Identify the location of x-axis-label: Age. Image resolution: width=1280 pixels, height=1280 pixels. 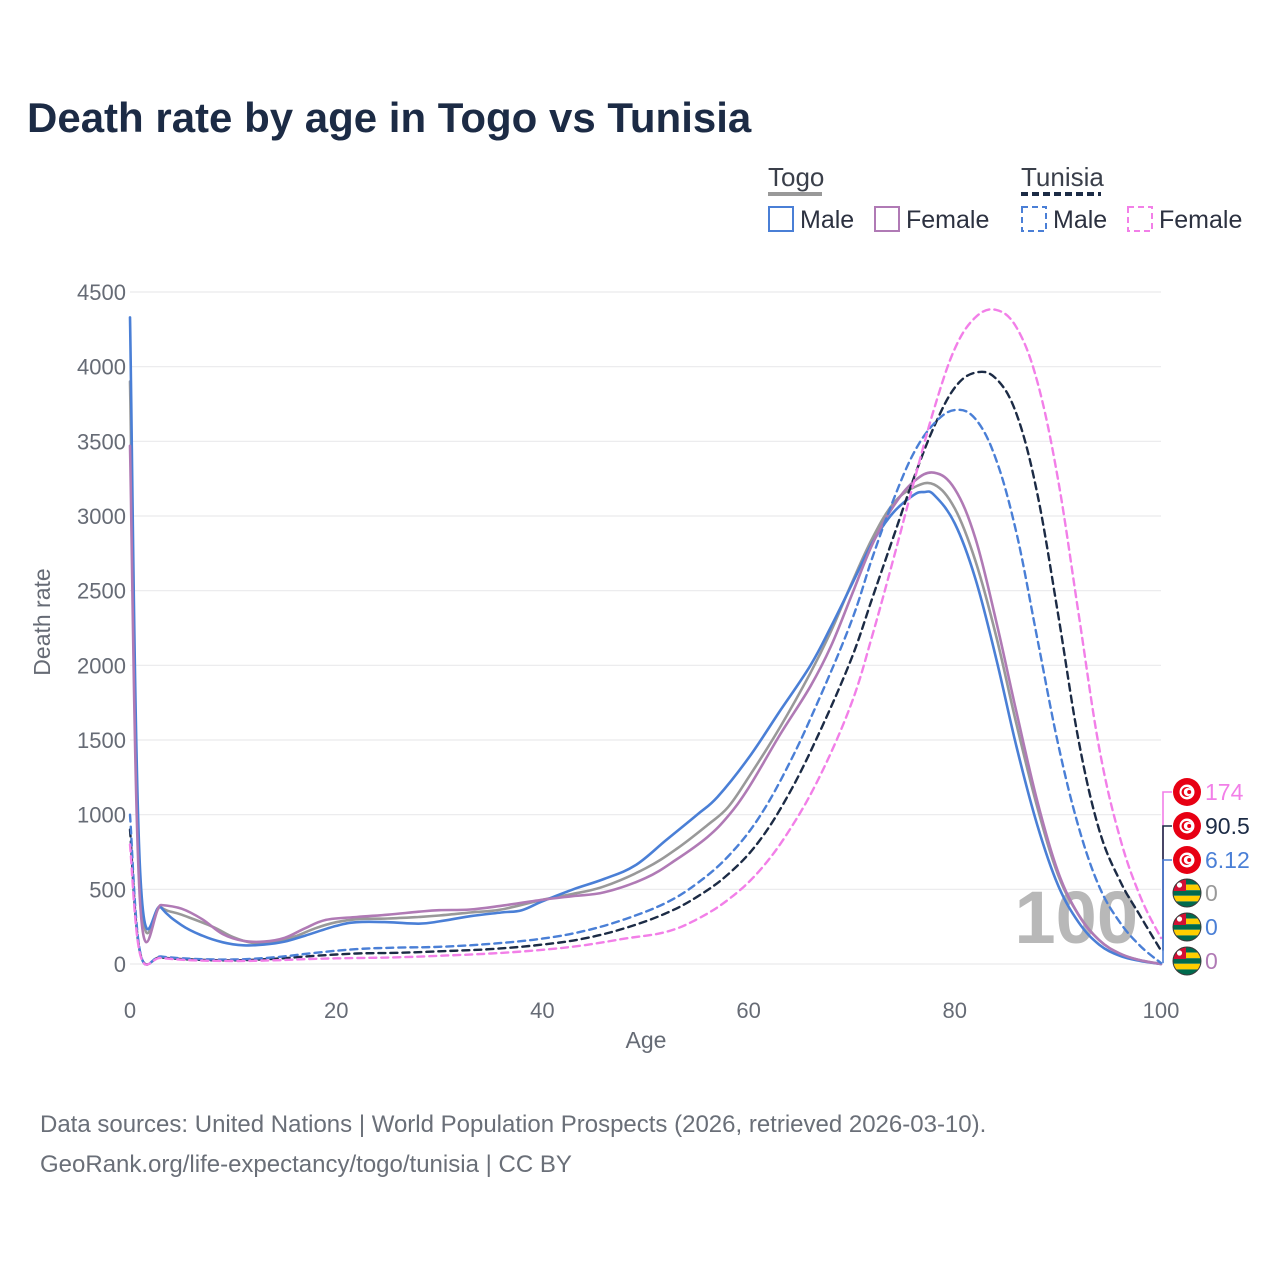
(646, 1040).